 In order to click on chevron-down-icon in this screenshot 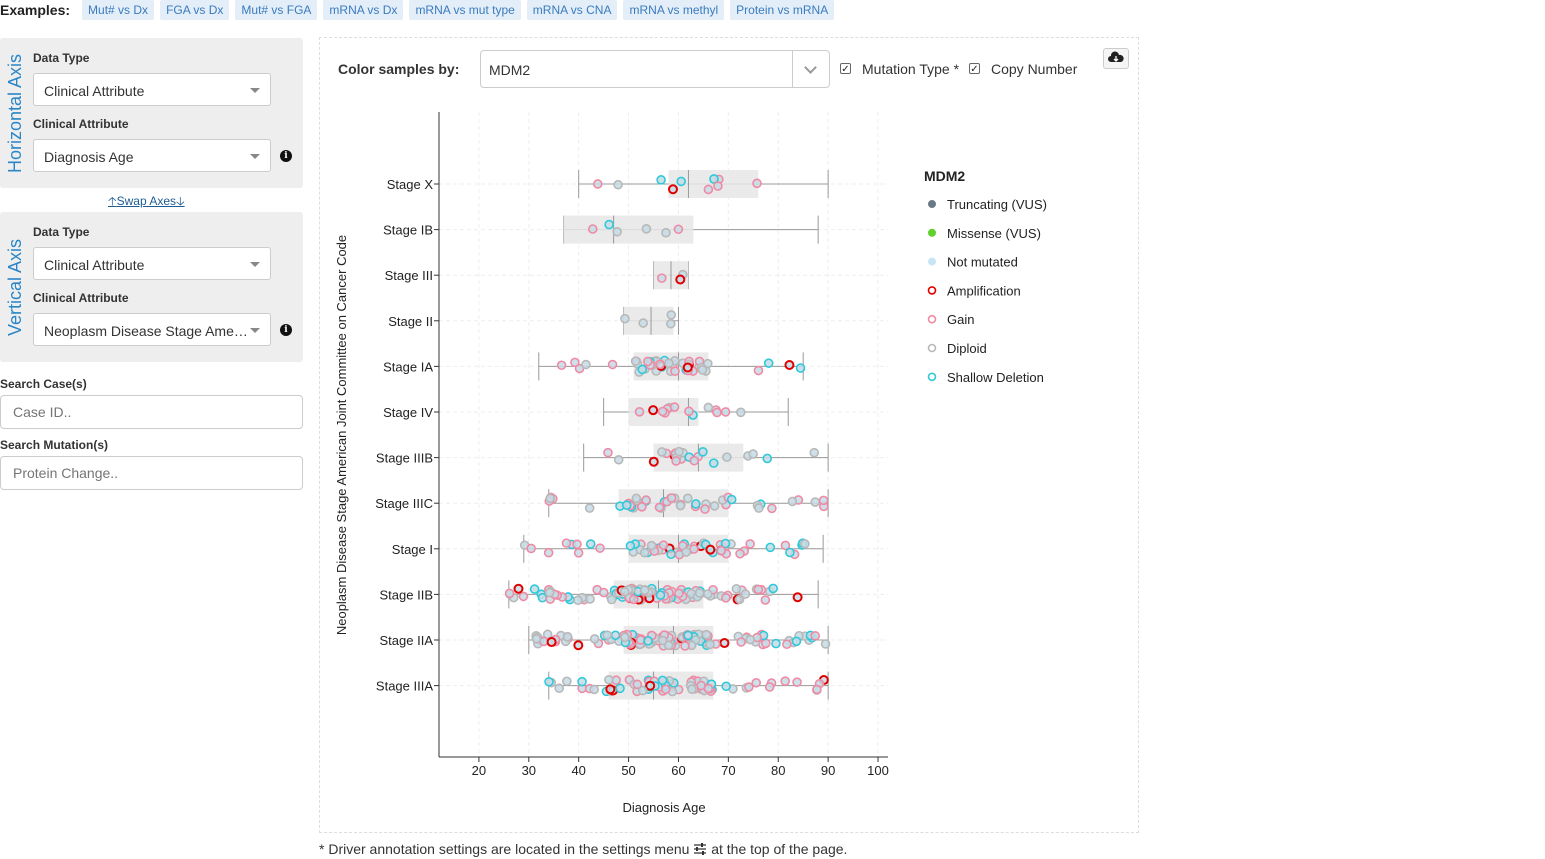, I will do `click(810, 67)`.